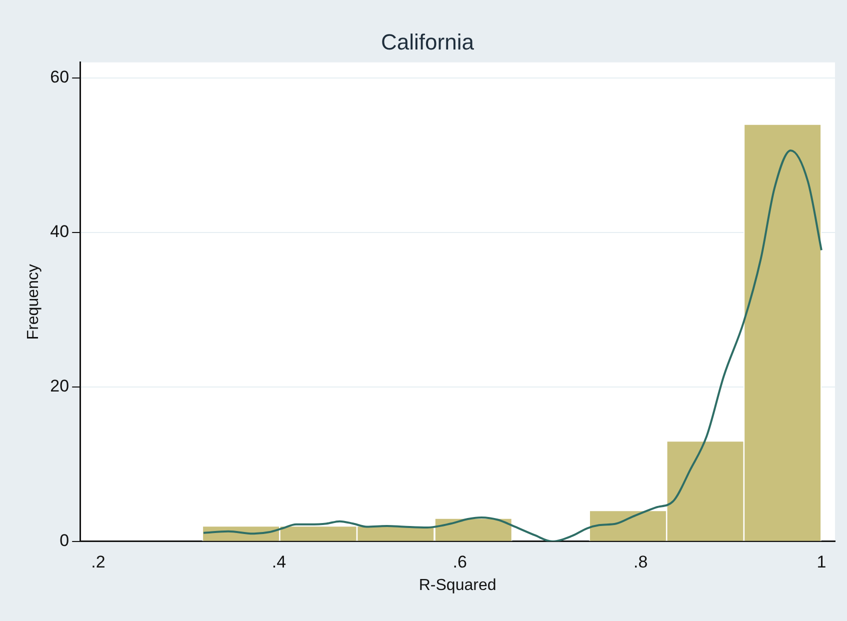  Describe the element at coordinates (60, 232) in the screenshot. I see `y-tick-label: 40` at that location.